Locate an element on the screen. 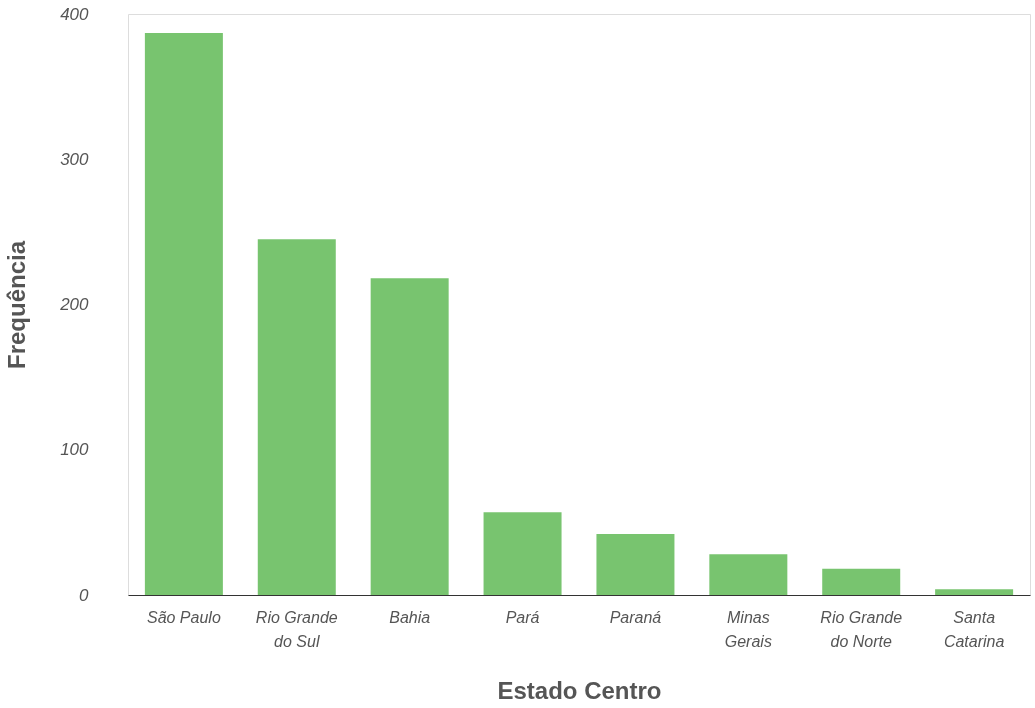 The image size is (1035, 708). y-tick-label: 300 is located at coordinates (75, 159).